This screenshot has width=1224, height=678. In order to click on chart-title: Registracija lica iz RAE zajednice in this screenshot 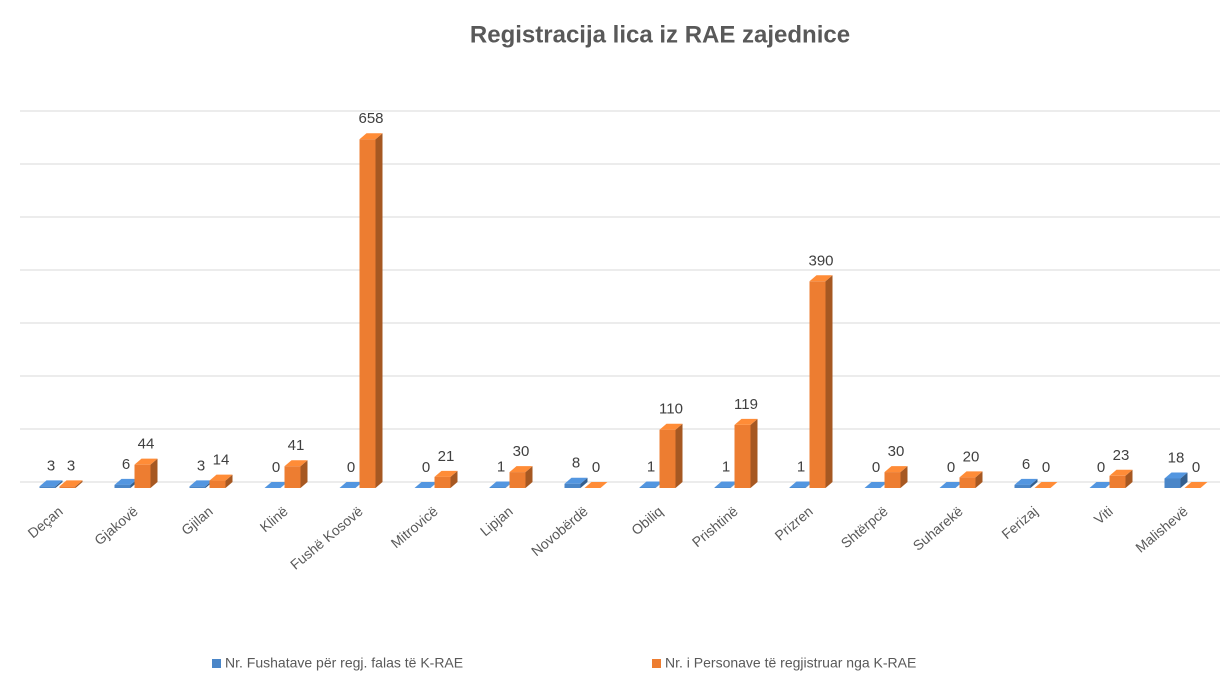, I will do `click(660, 34)`.